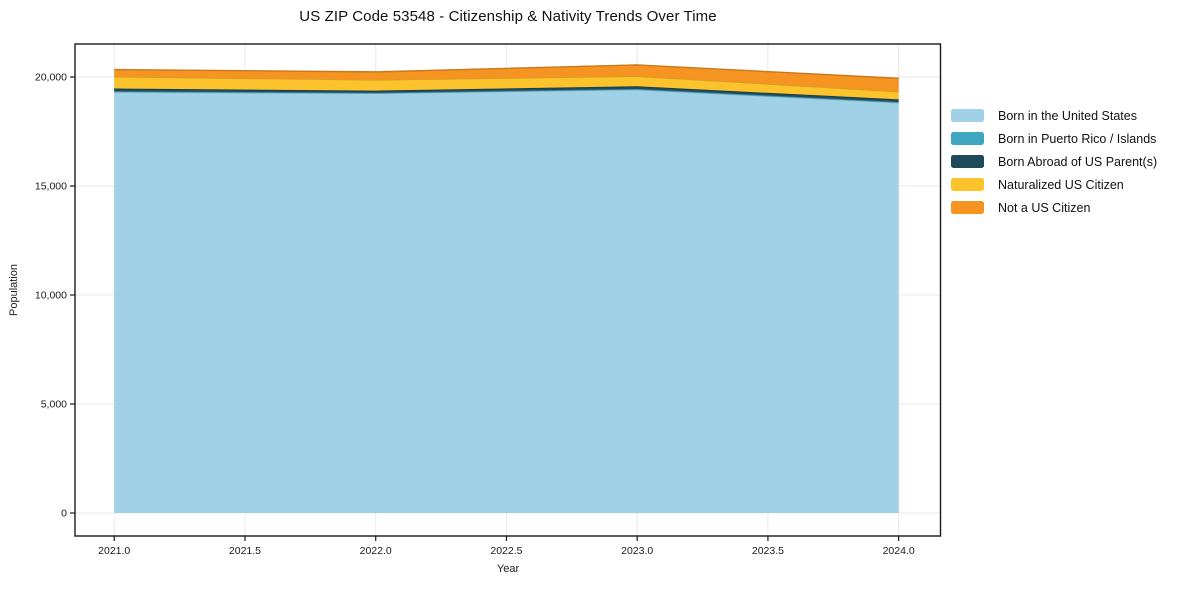 This screenshot has height=590, width=1189. I want to click on area-naturalized-us-citizen, so click(506, 88).